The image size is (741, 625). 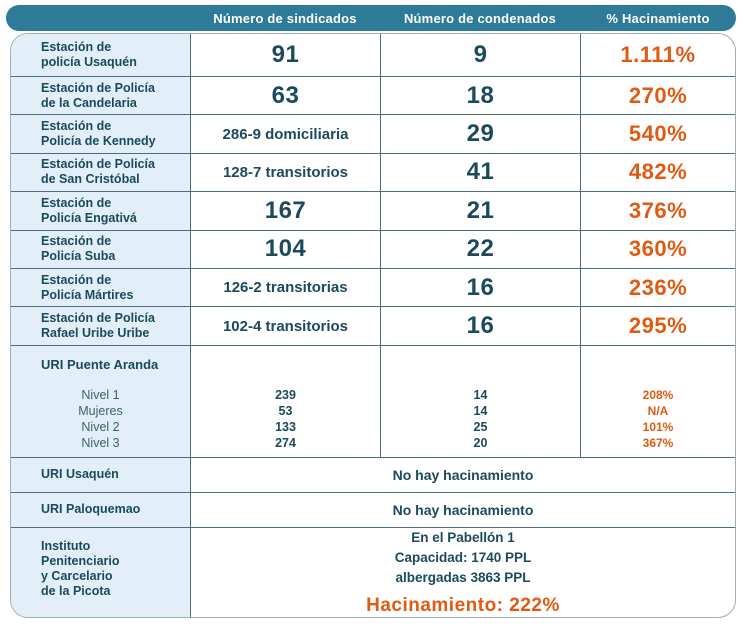 I want to click on uri-sindicados-value: 274, so click(x=285, y=442).